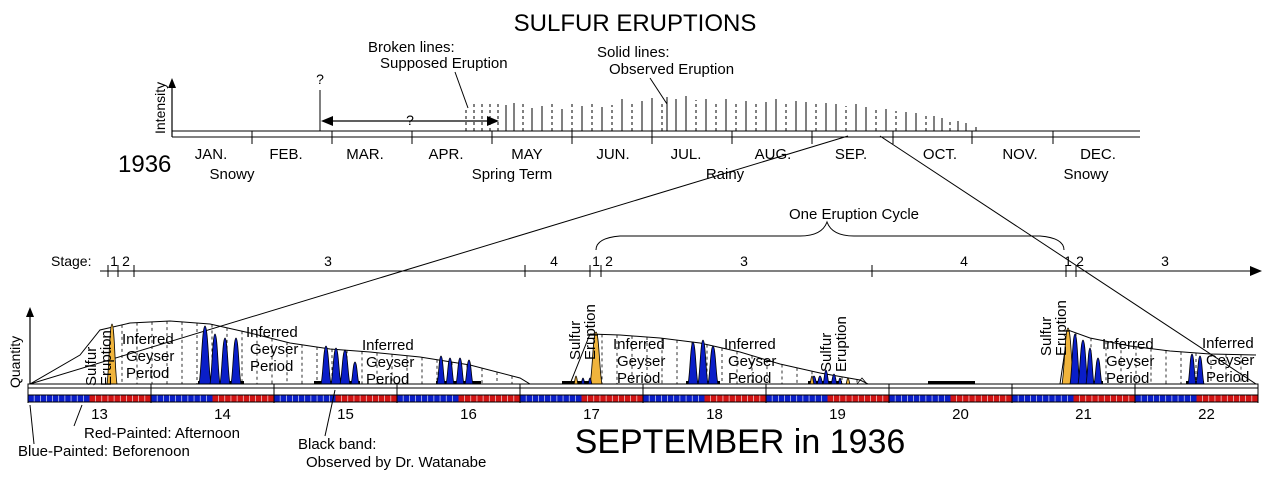 The width and height of the screenshot is (1271, 485). Describe the element at coordinates (686, 154) in the screenshot. I see `month-label: JUL.` at that location.